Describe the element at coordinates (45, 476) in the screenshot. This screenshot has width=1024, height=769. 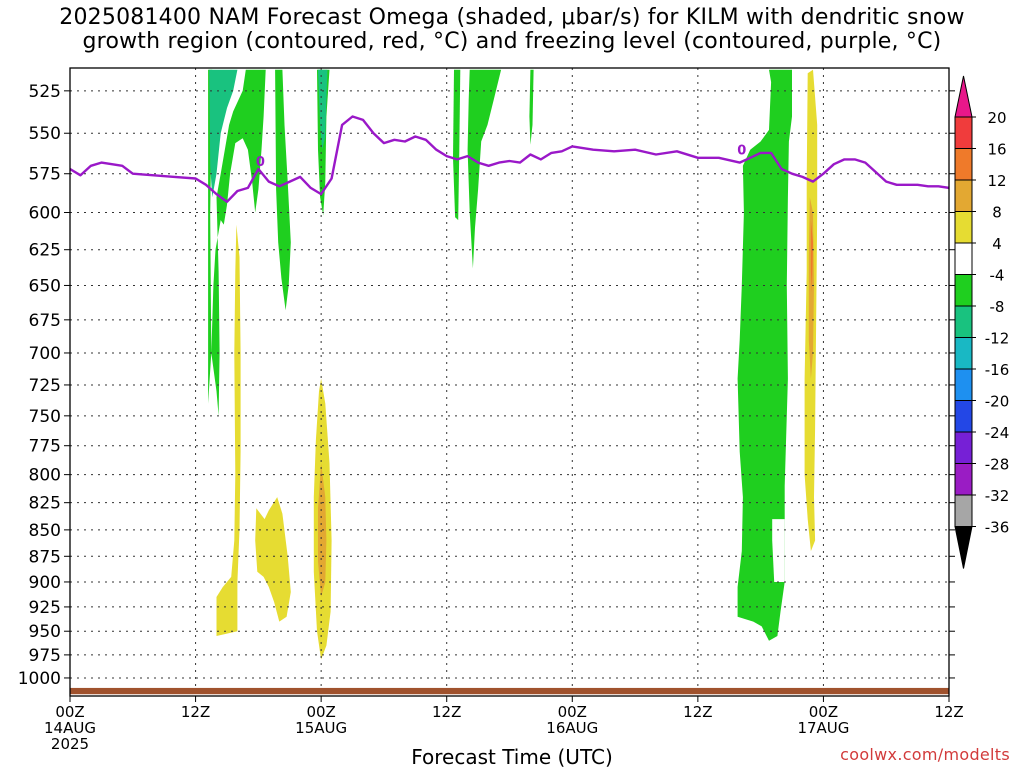
I see `y-tick-label: 800` at that location.